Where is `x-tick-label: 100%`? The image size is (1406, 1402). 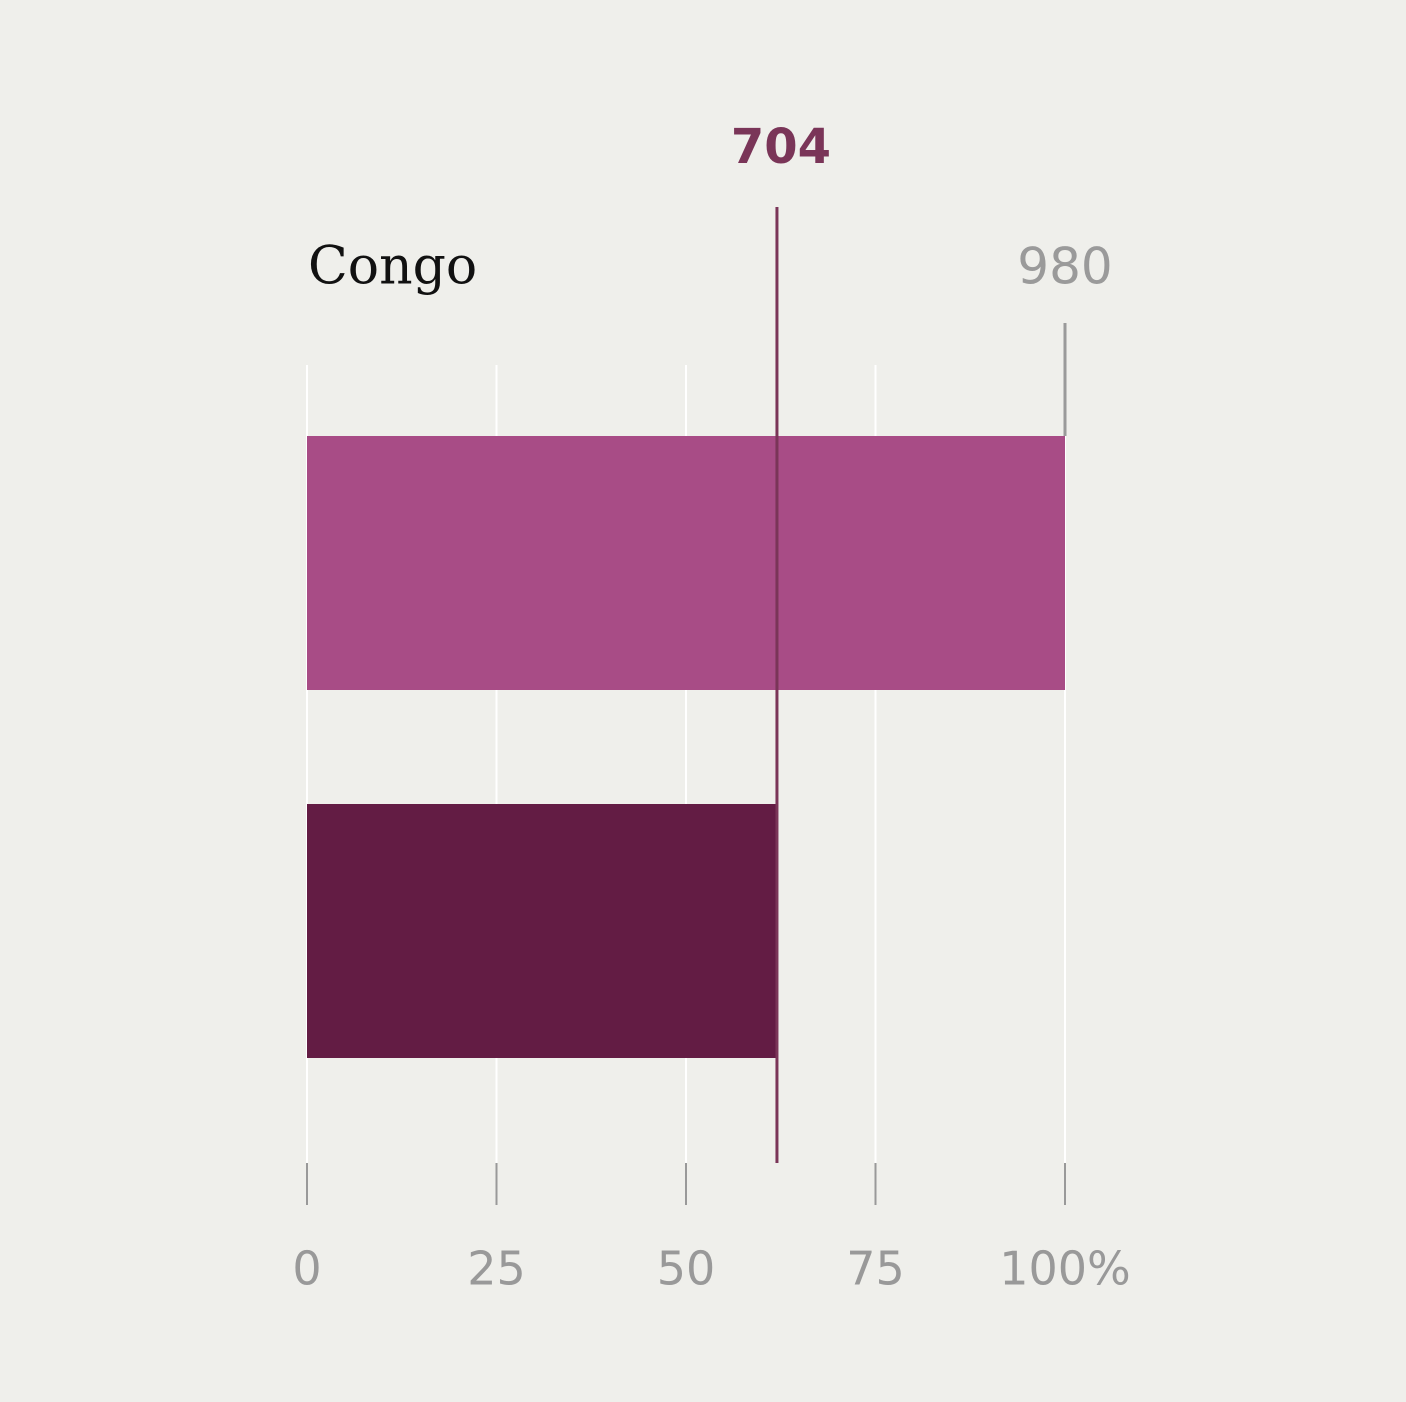 x-tick-label: 100% is located at coordinates (1065, 1269).